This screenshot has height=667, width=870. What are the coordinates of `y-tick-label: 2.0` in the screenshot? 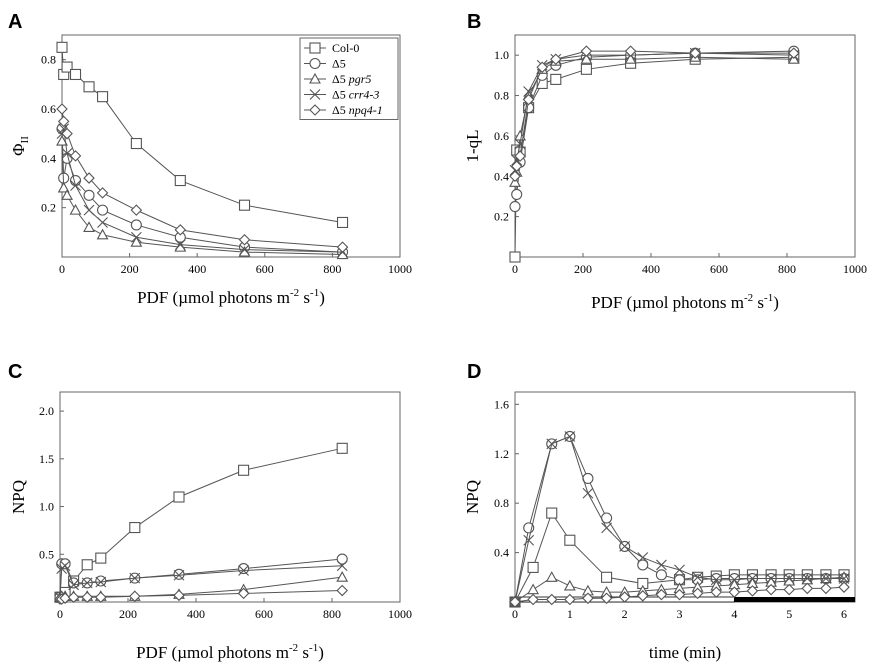 It's located at (46, 411).